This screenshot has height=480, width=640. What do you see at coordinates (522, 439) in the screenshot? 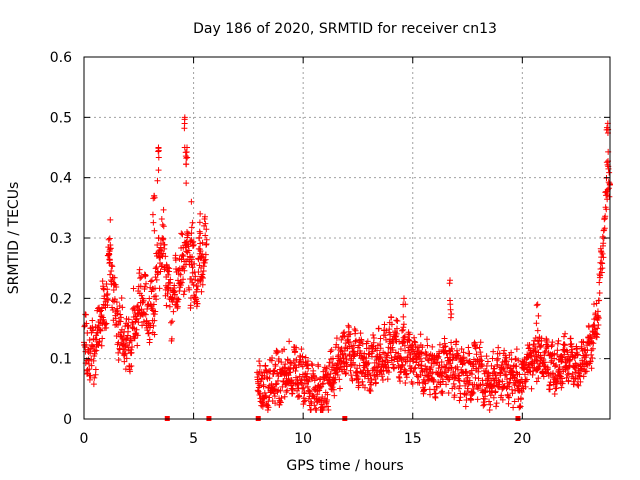
I see `x-tick-label: 20` at bounding box center [522, 439].